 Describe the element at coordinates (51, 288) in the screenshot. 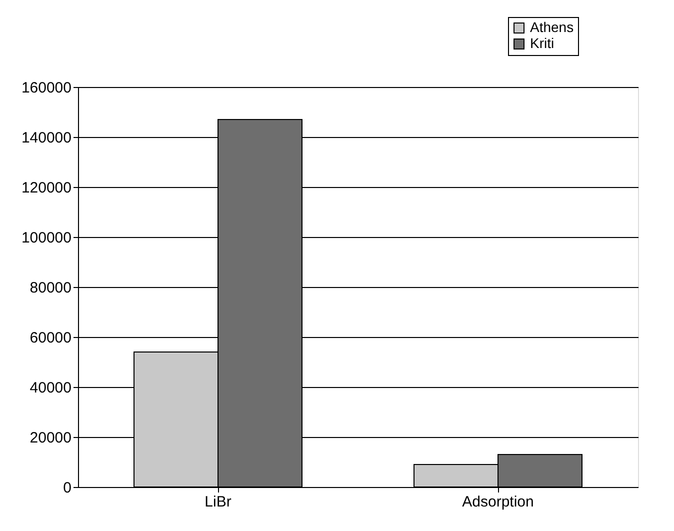

I see `y-tick-label: 80000` at that location.